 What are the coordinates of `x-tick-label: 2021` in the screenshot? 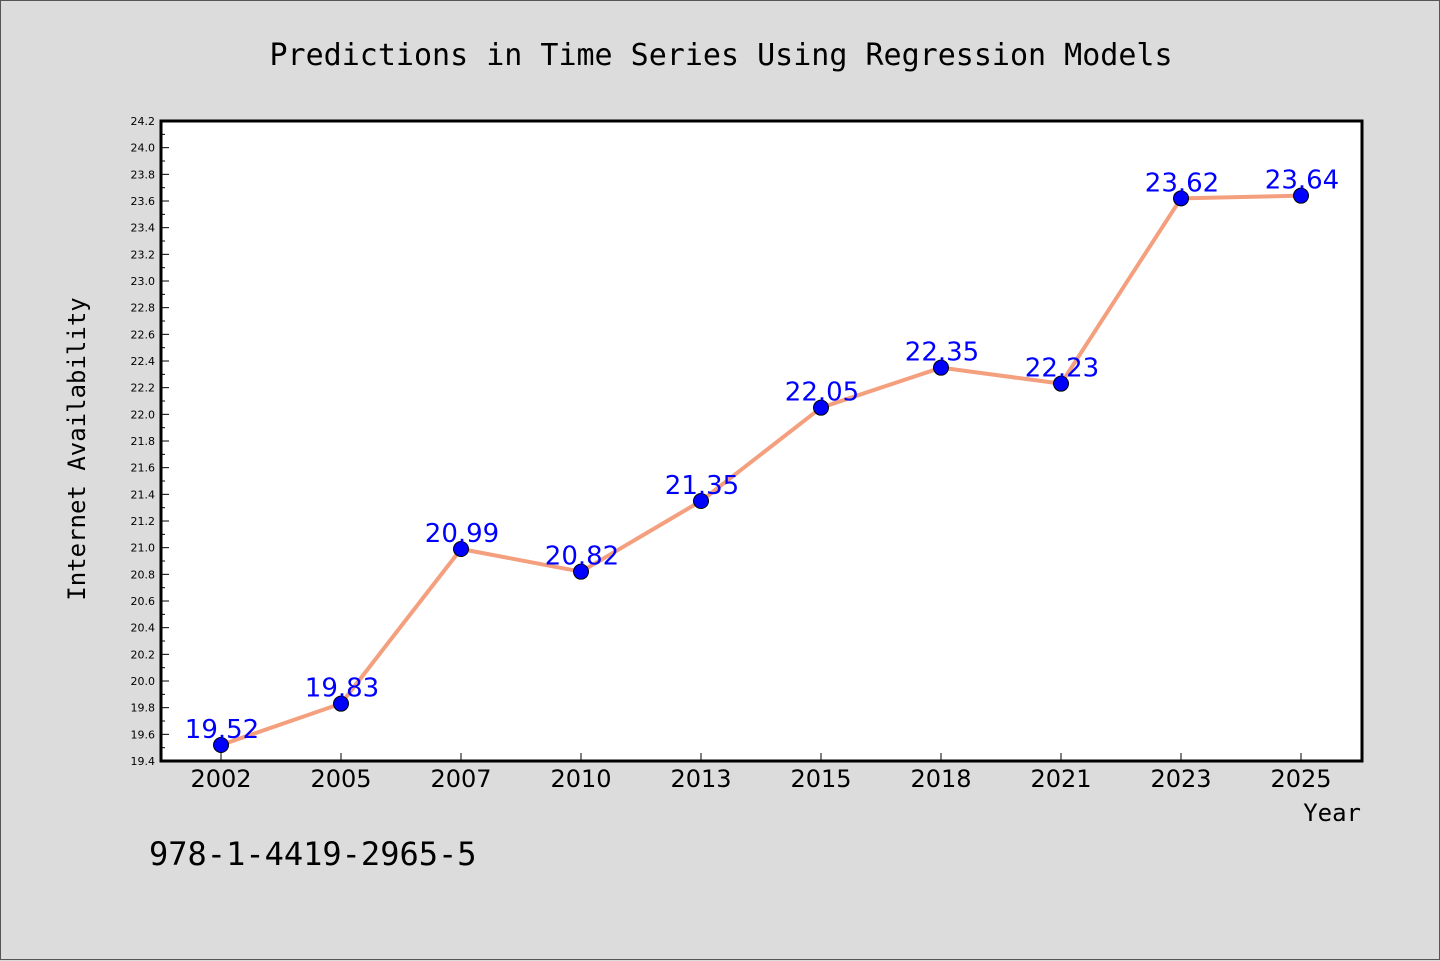 It's located at (1060, 779).